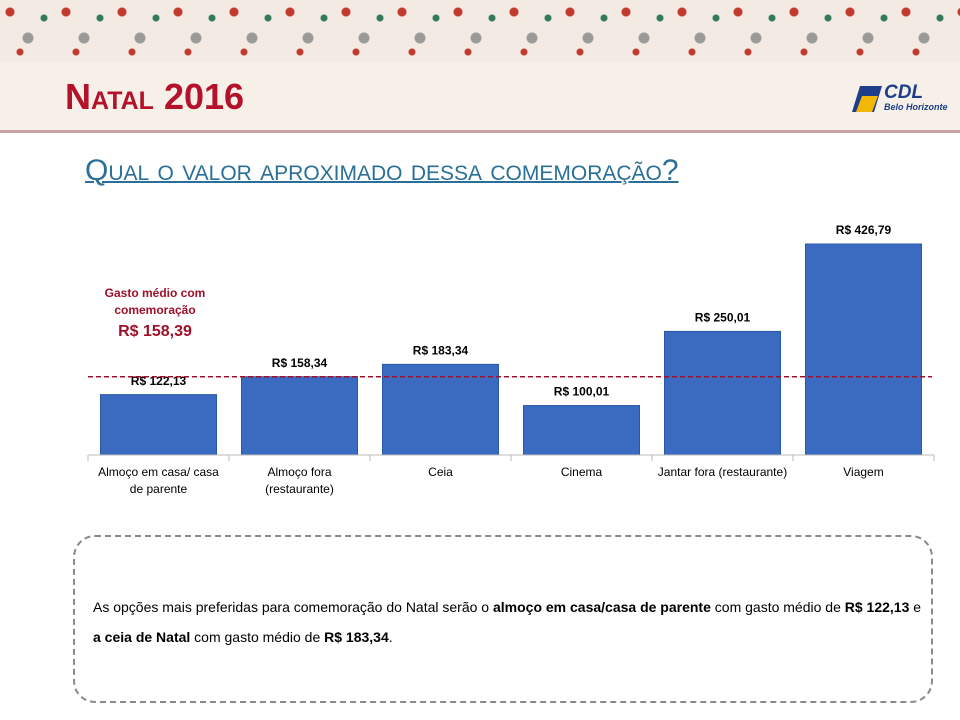 The height and width of the screenshot is (720, 960). I want to click on reference-annotation: Gasto médio com comemoração, so click(155, 301).